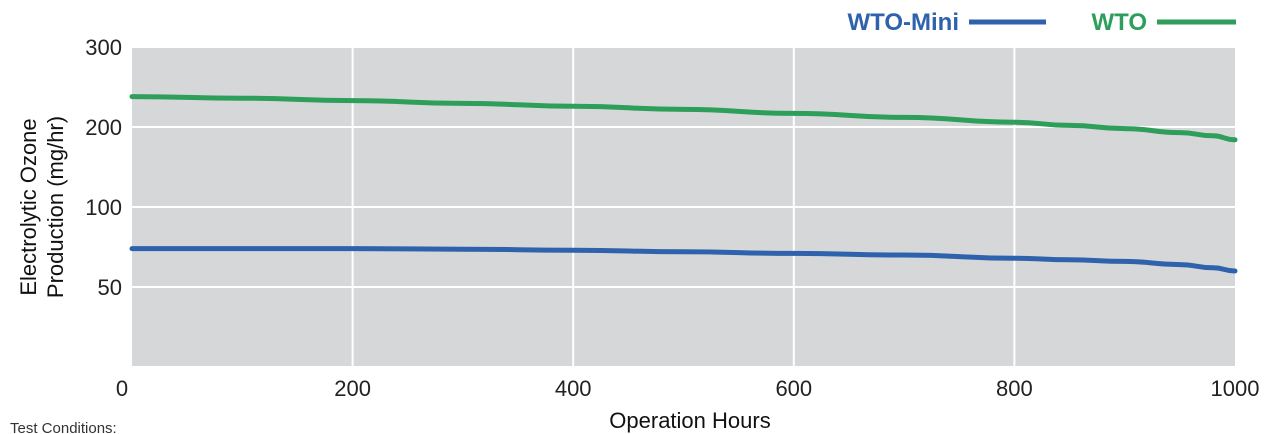 The height and width of the screenshot is (434, 1274). What do you see at coordinates (1235, 388) in the screenshot?
I see `x-tick-label-1000: 1000` at bounding box center [1235, 388].